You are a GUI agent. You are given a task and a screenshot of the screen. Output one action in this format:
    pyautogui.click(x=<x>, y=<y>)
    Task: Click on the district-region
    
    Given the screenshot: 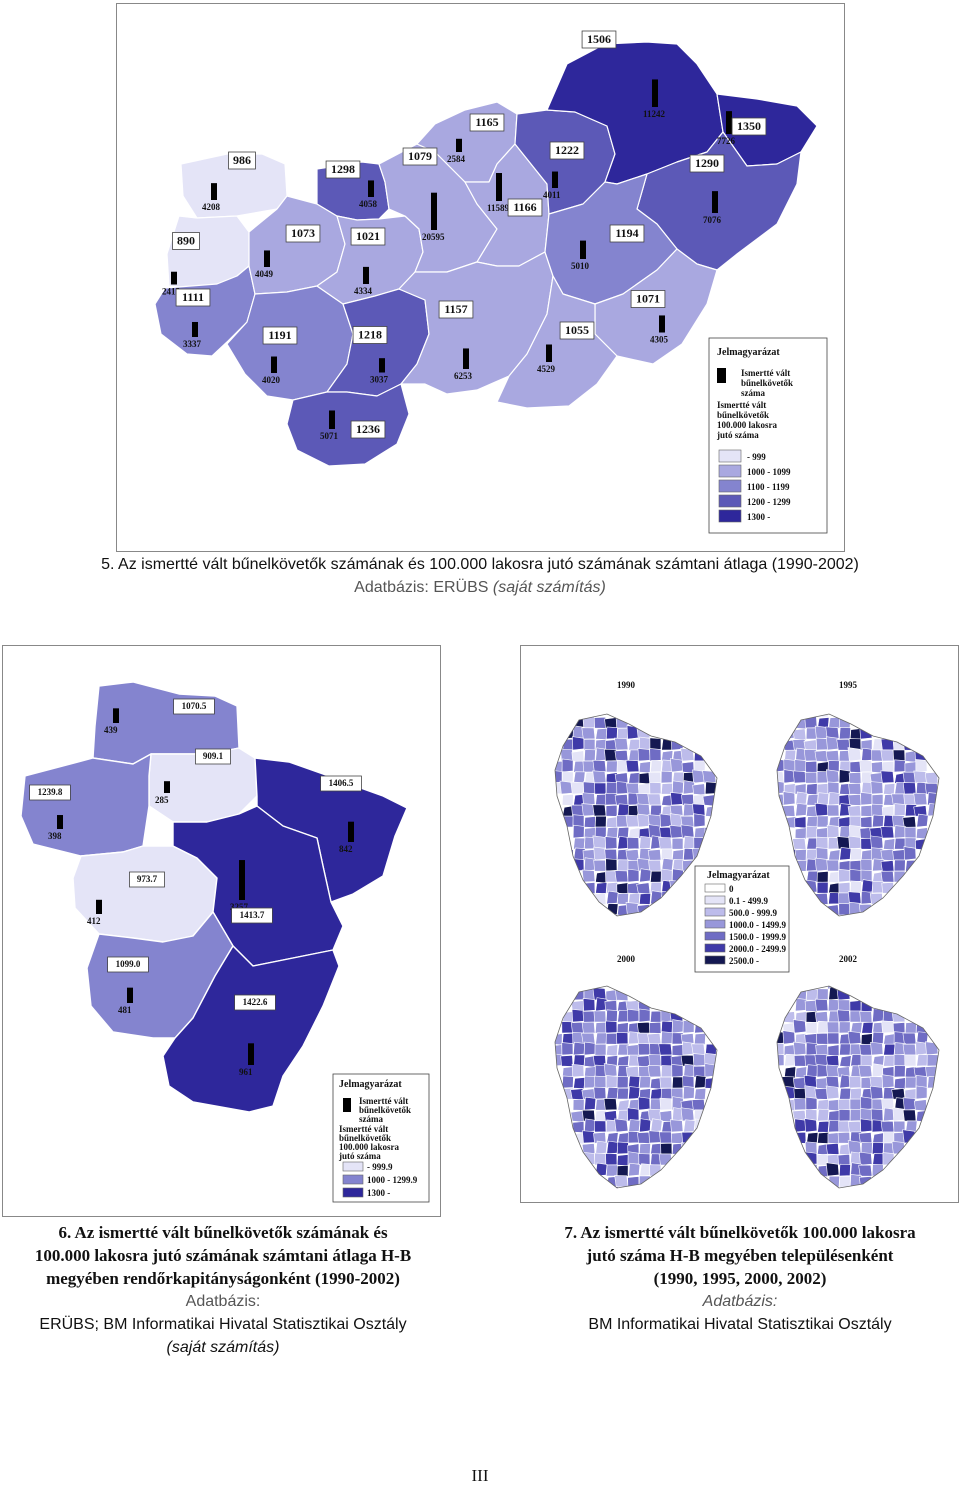 What is the action you would take?
    pyautogui.click(x=86, y=805)
    